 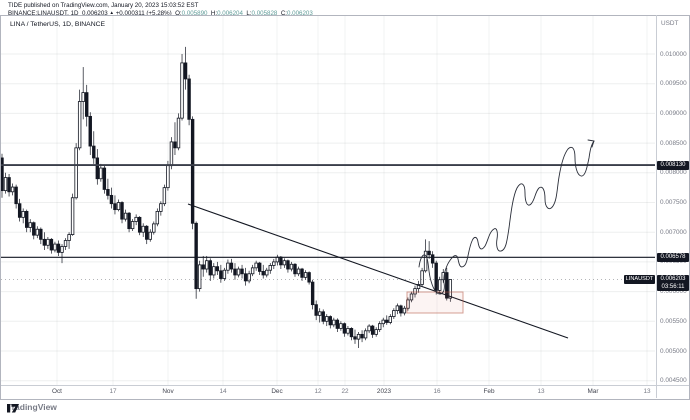 What do you see at coordinates (249, 13) in the screenshot?
I see `low-label: L:` at bounding box center [249, 13].